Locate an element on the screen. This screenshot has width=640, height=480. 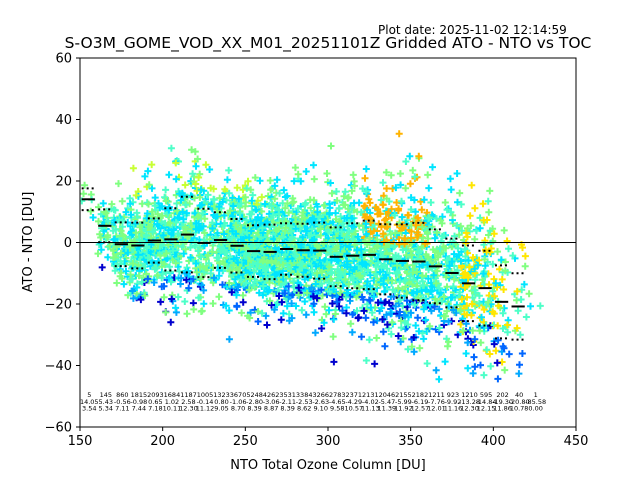
bin-count-label: 3670 is located at coordinates (238, 395).